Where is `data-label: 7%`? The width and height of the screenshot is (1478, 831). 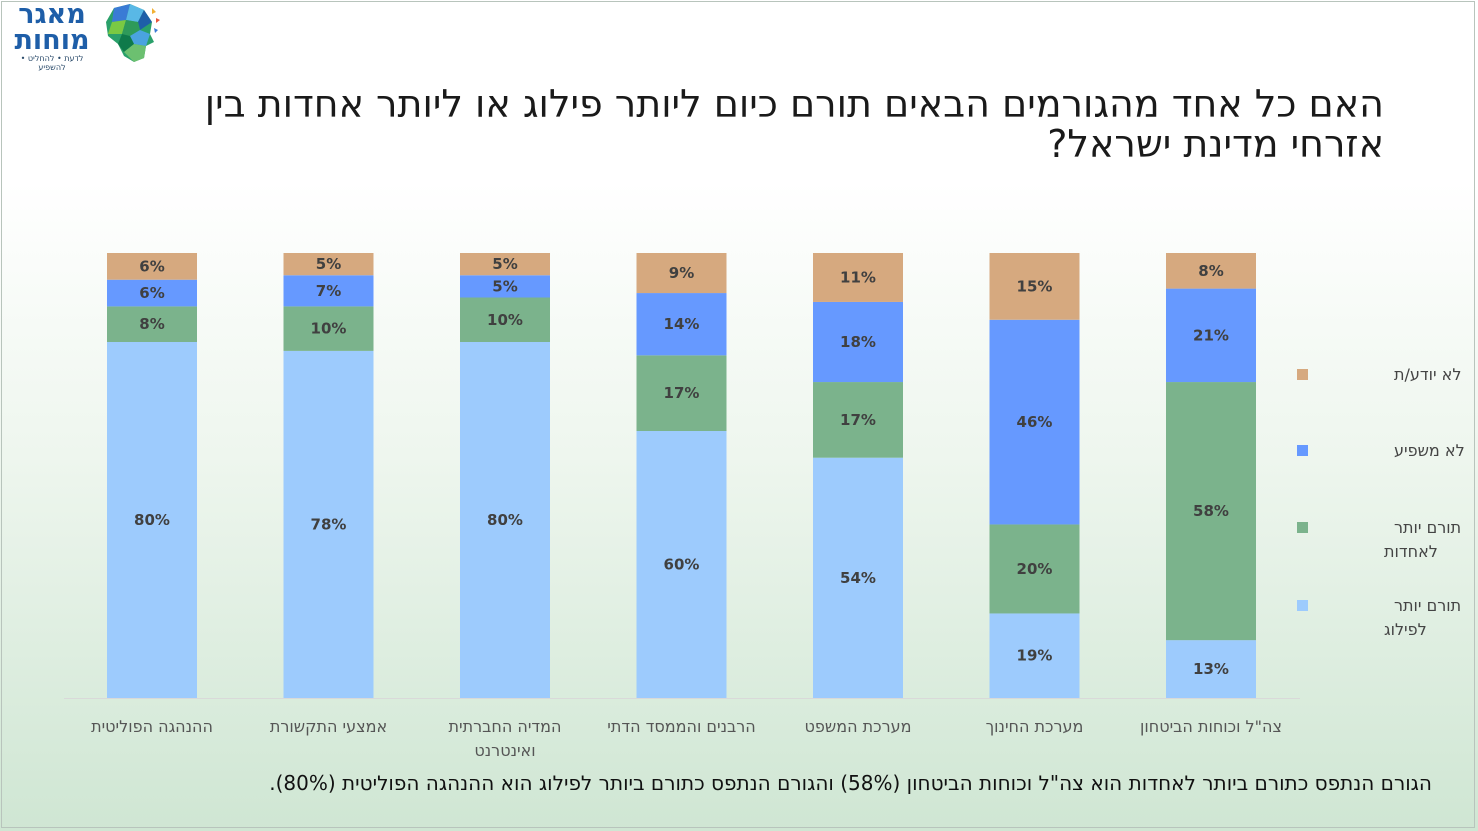 data-label: 7% is located at coordinates (328, 291).